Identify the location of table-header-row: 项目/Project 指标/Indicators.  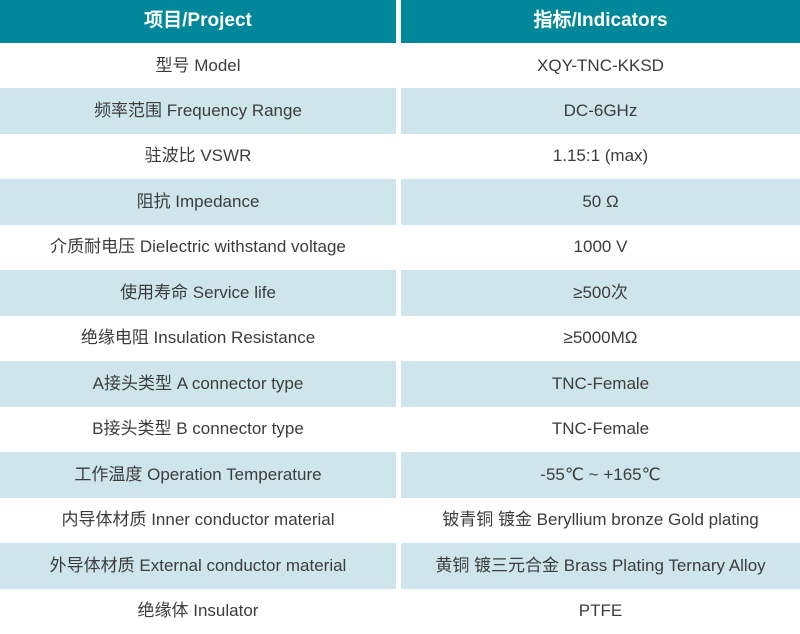
(400, 21).